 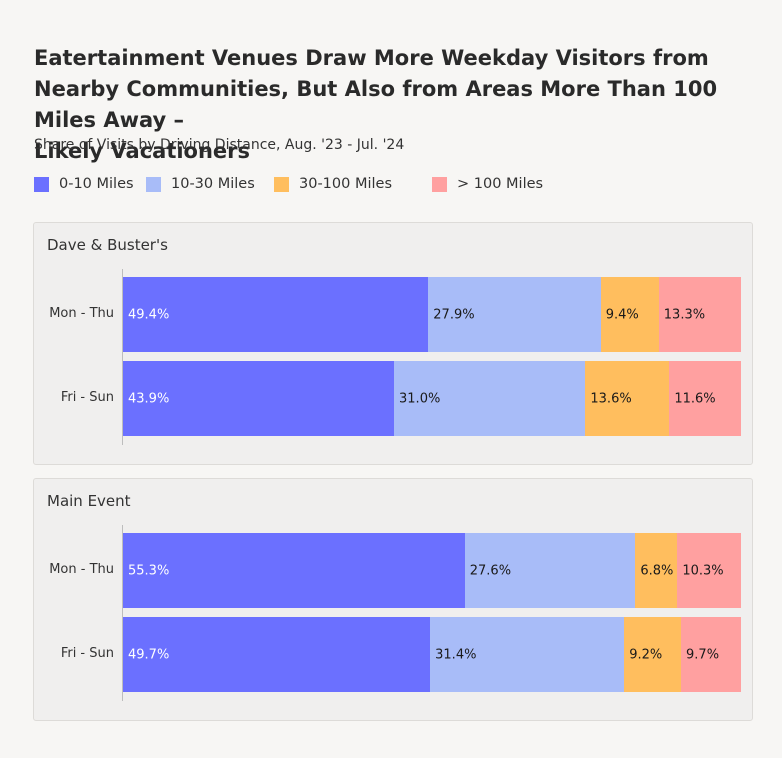 I want to click on data-label: 27.9%, so click(x=454, y=314).